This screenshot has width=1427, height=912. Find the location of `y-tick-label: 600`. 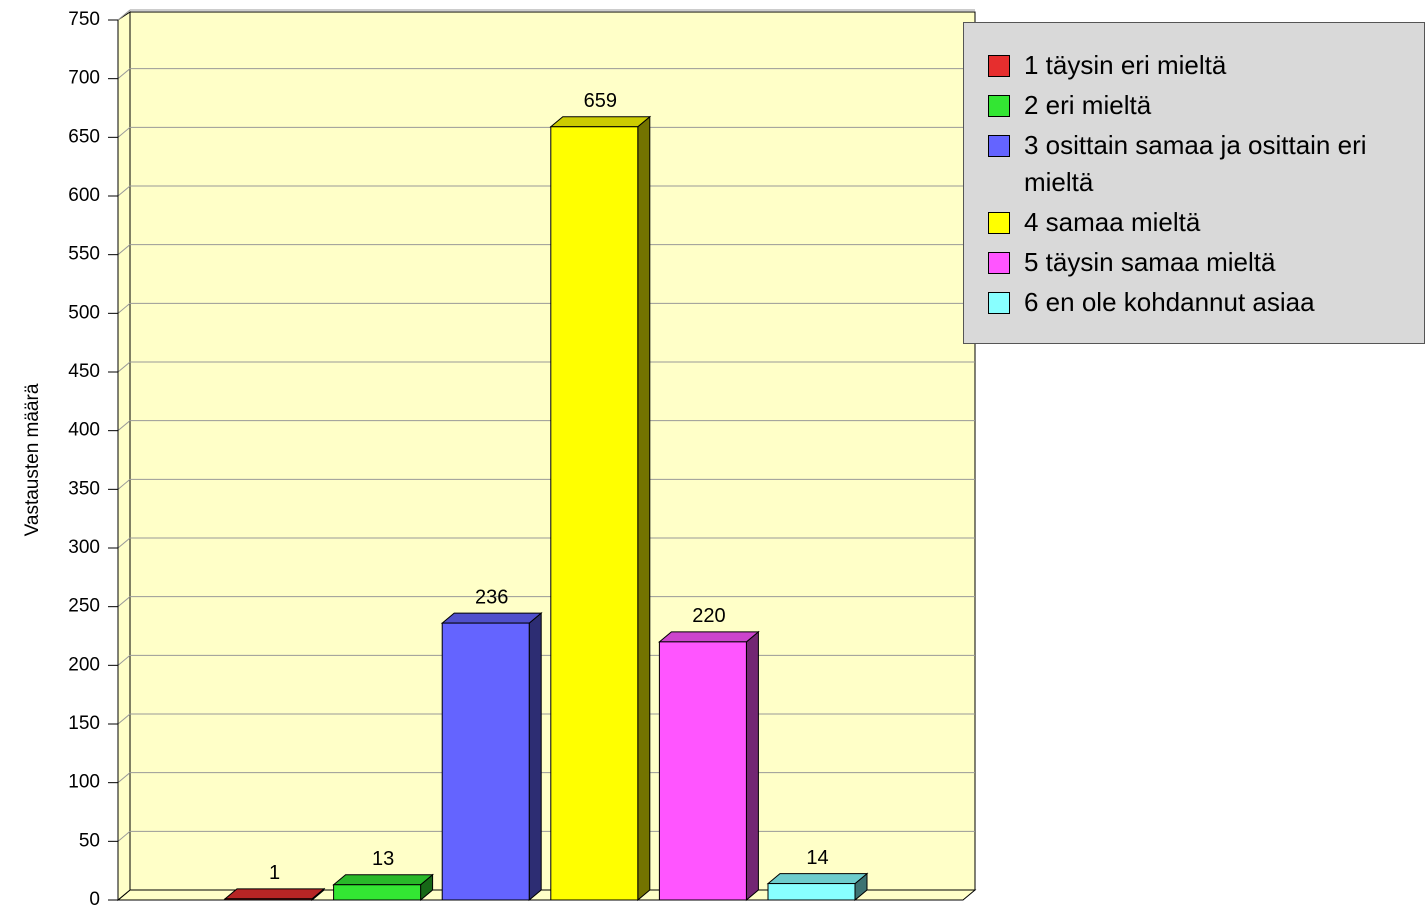

y-tick-label: 600 is located at coordinates (84, 195).